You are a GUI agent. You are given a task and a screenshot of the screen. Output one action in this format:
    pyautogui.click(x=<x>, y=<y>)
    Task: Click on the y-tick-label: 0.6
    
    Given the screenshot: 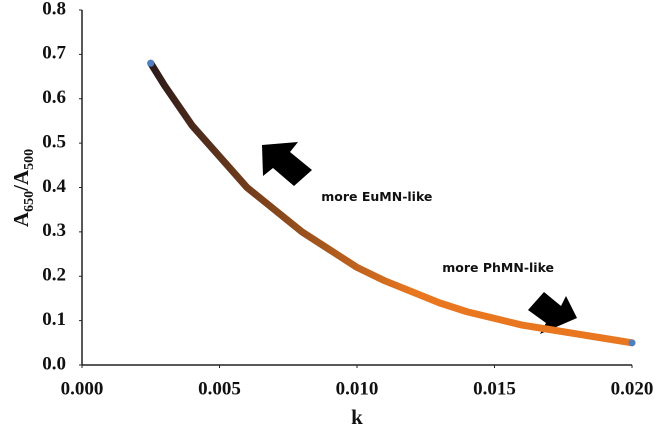 What is the action you would take?
    pyautogui.click(x=54, y=97)
    